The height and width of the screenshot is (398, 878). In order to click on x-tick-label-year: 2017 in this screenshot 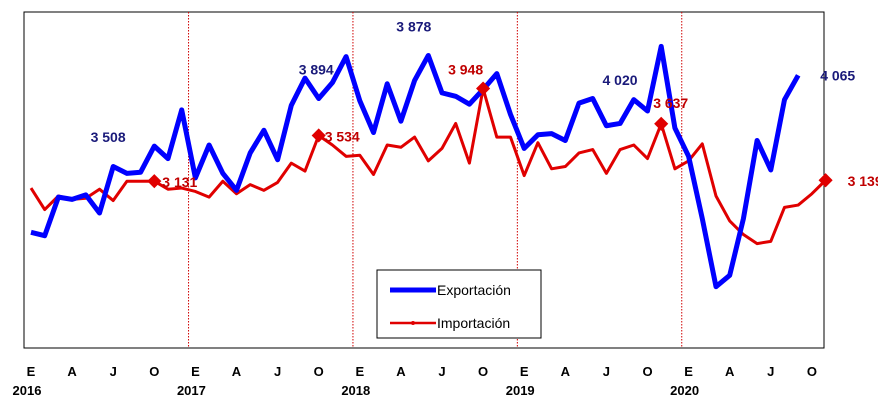, I will do `click(191, 390)`.